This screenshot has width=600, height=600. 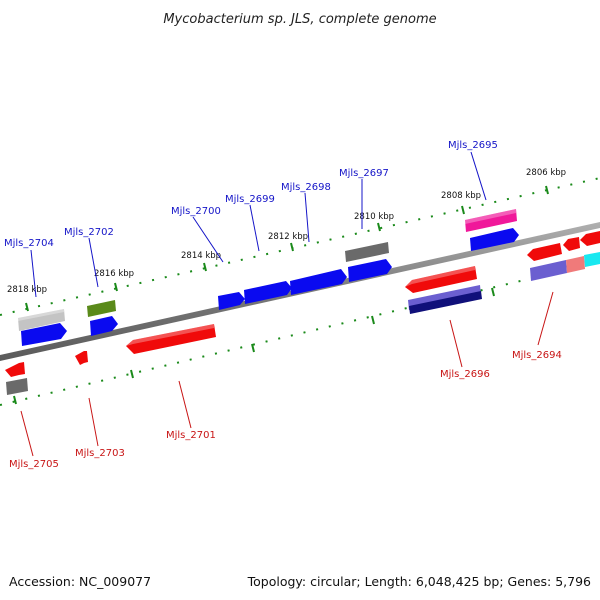 What do you see at coordinates (27, 290) in the screenshot?
I see `scale-label-2818: 2818 kbp` at bounding box center [27, 290].